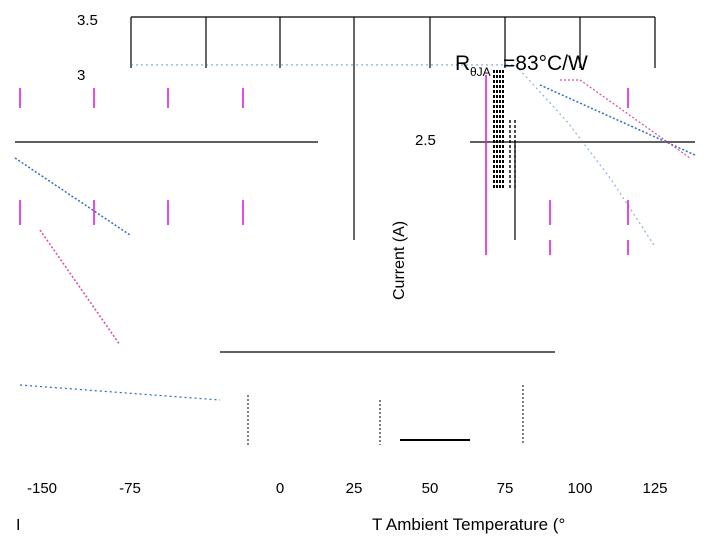 The height and width of the screenshot is (549, 712). I want to click on y-tick-label: 2.5, so click(425, 140).